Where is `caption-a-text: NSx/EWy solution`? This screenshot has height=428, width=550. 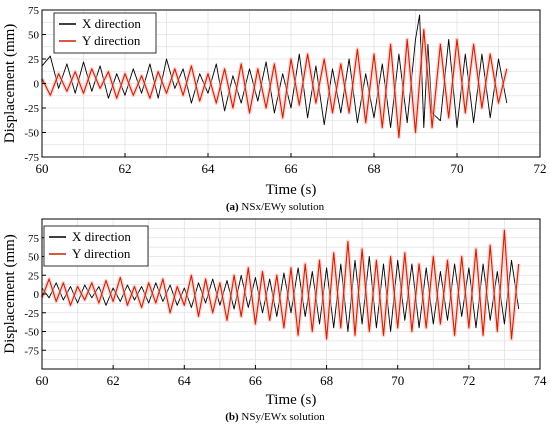
caption-a-text: NSx/EWy solution is located at coordinates (283, 207).